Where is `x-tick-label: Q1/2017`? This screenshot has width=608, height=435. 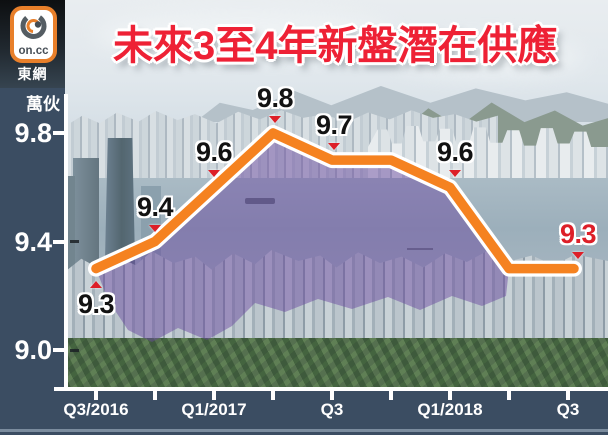 x-tick-label: Q1/2017 is located at coordinates (214, 409).